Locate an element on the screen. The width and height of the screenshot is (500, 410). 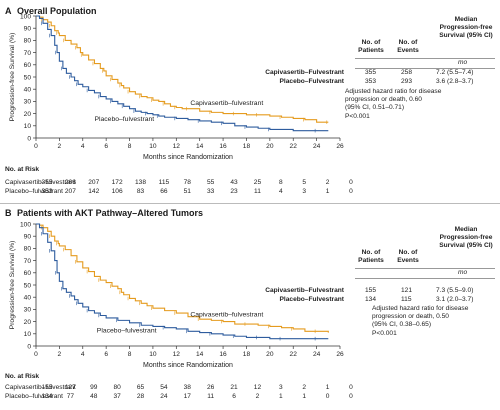
y-tick-label: 20 is located at coordinates (28, 322).